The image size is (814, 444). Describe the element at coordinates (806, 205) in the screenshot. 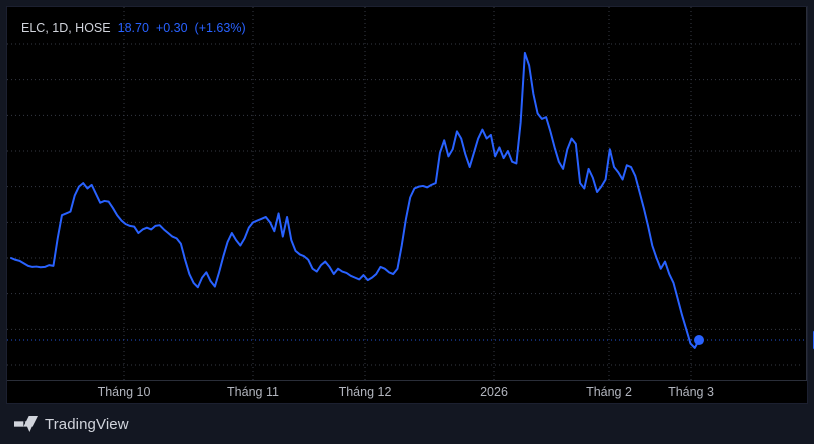

I see `price-scale-separator` at that location.